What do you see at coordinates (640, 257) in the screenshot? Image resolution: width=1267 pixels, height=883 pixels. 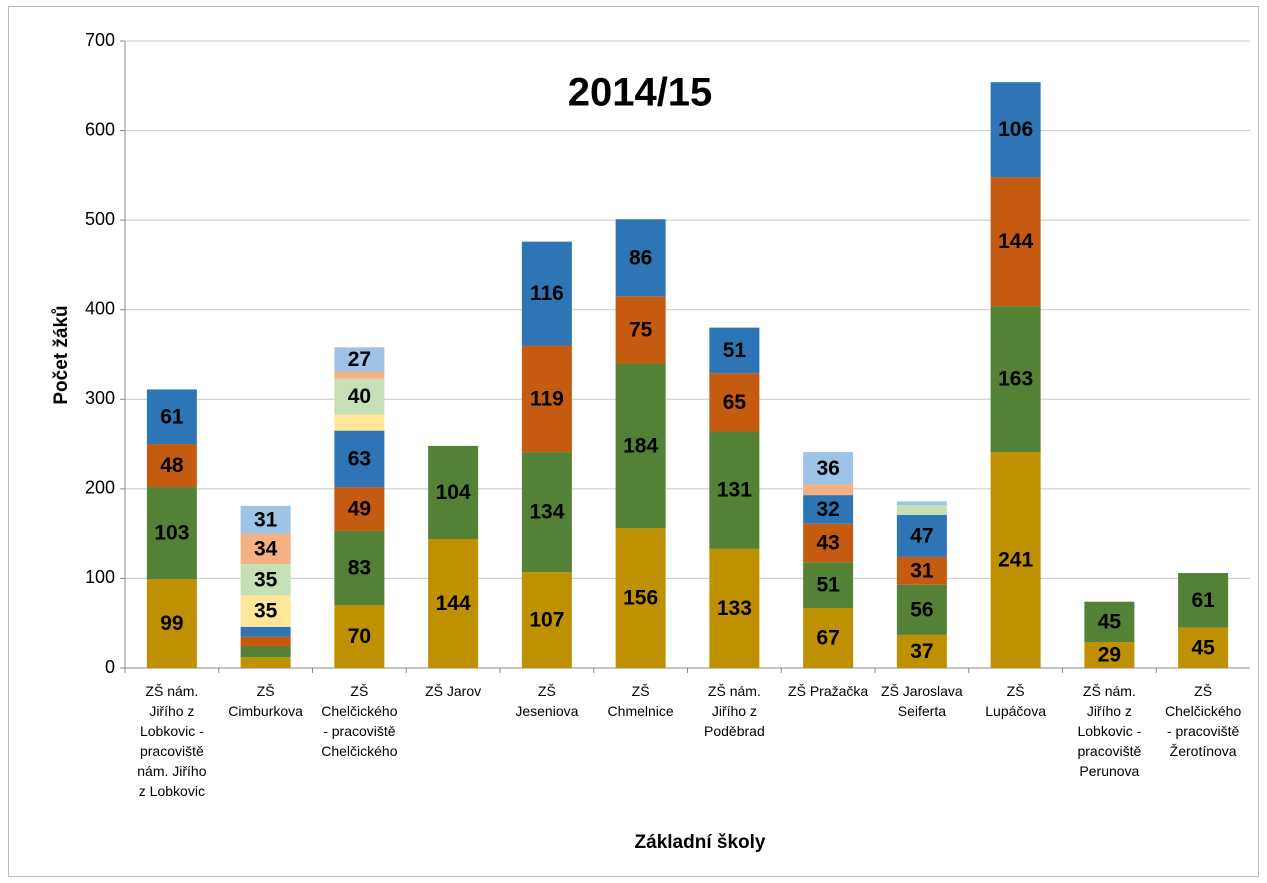 I see `data-label: 86` at bounding box center [640, 257].